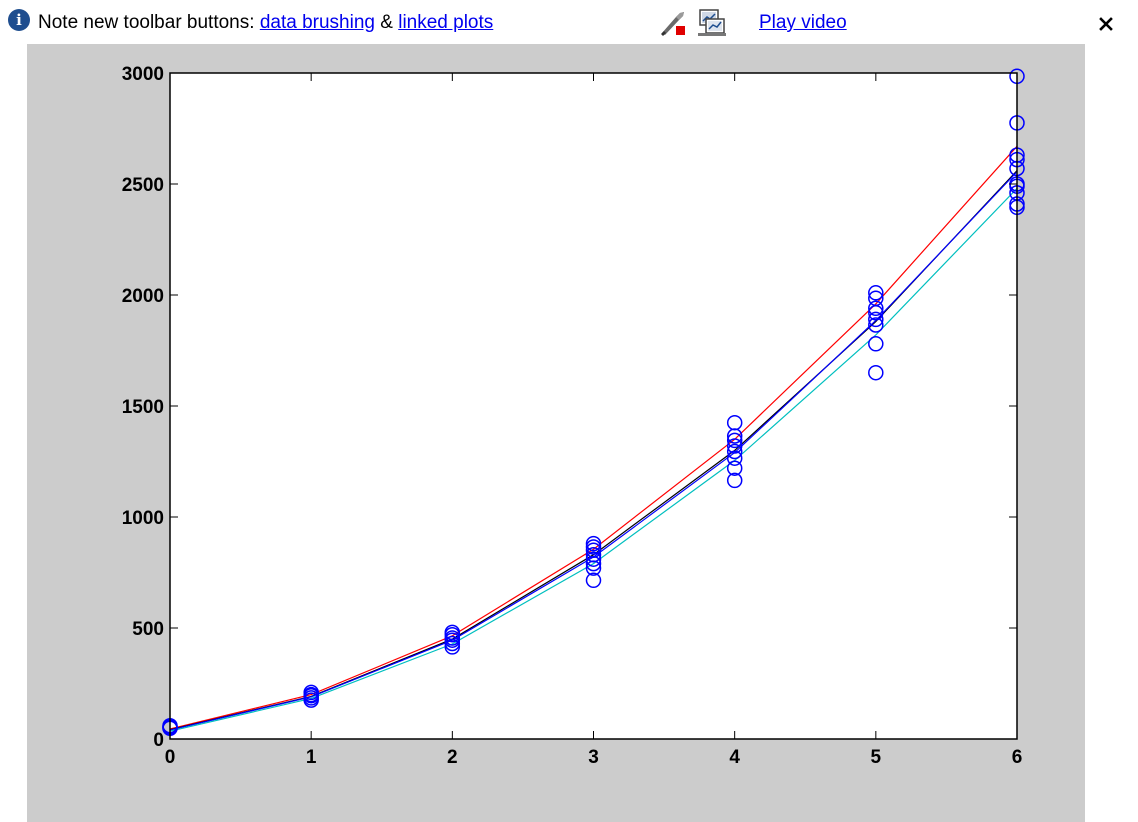  I want to click on data-brushing-link: data brushing, so click(317, 22).